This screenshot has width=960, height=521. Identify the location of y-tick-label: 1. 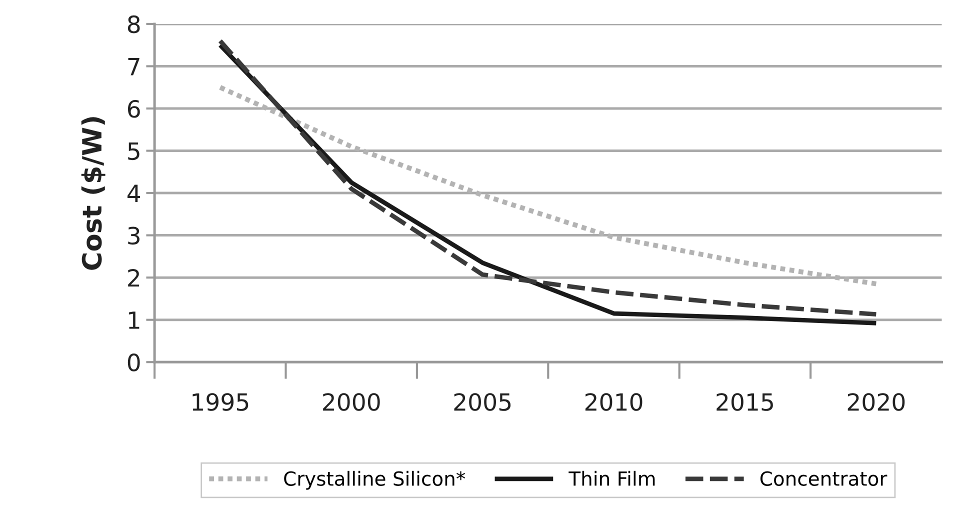
(134, 320).